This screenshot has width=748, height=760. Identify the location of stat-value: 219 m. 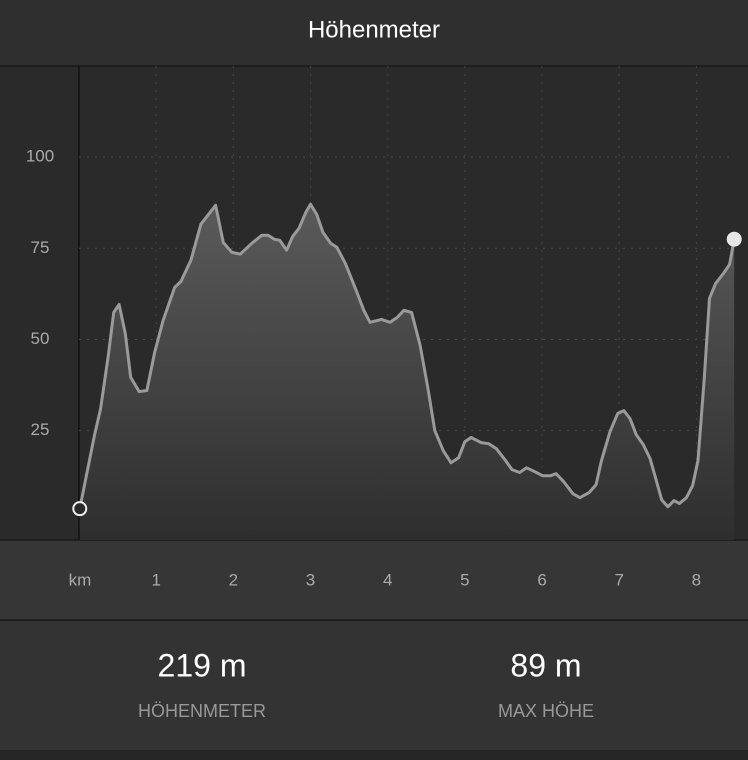
(202, 665).